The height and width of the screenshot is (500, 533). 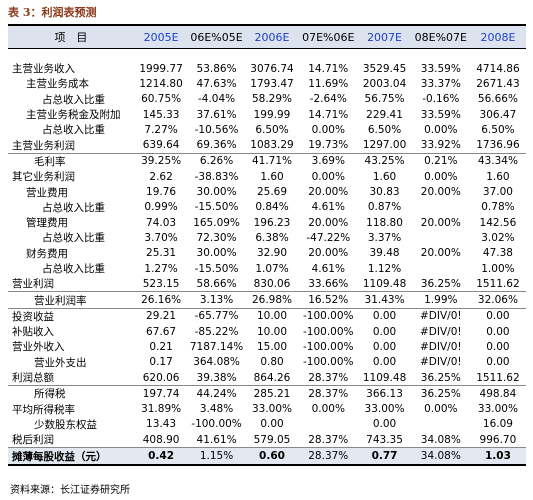 I want to click on cell: 1.99%, so click(x=440, y=300).